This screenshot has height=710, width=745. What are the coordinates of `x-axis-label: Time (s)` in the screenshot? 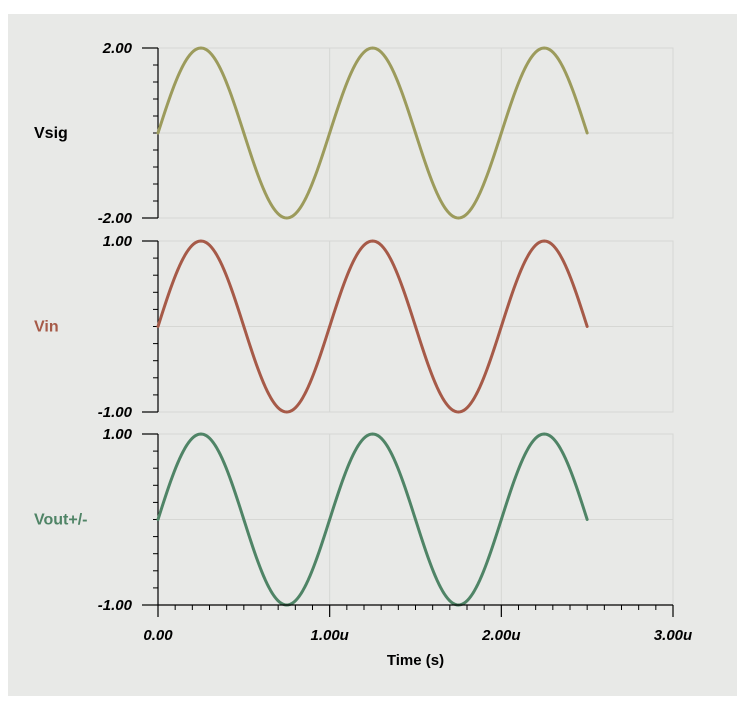 It's located at (415, 660).